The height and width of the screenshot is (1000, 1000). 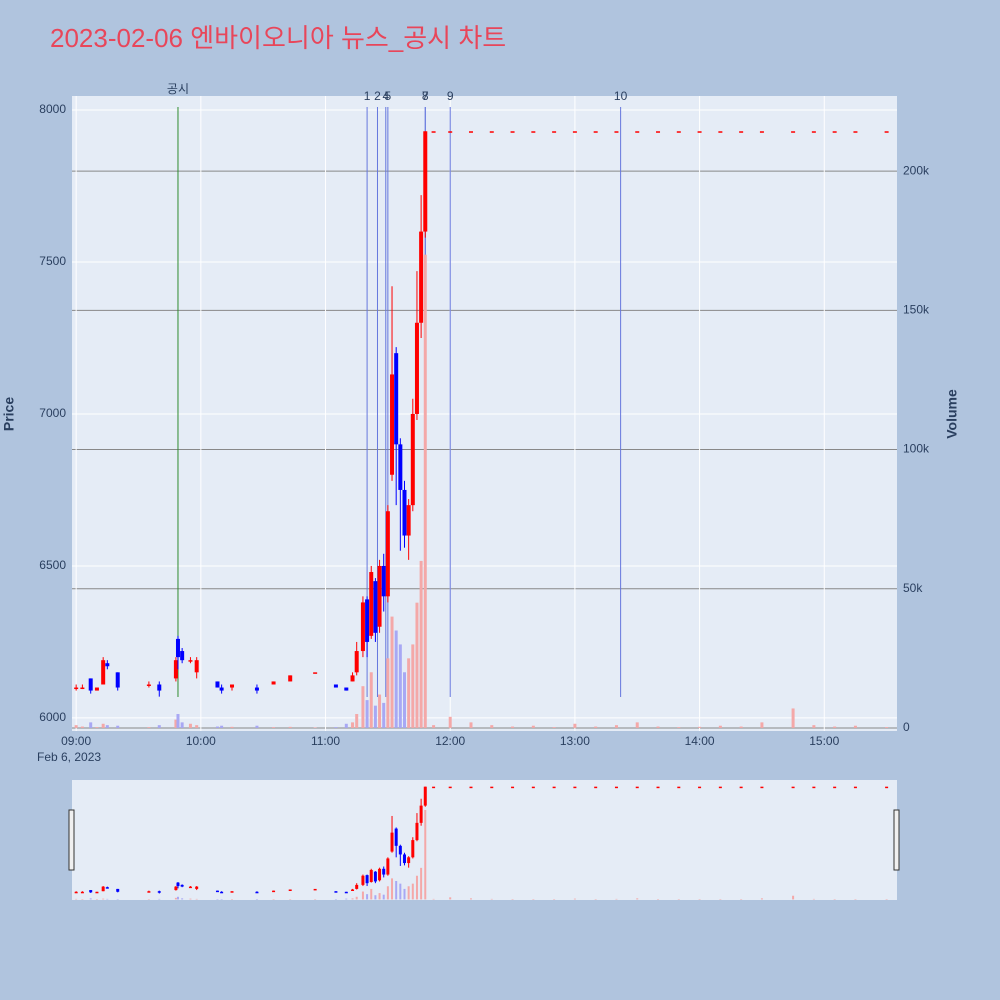 What do you see at coordinates (824, 741) in the screenshot?
I see `x-tick-label: 15:00` at bounding box center [824, 741].